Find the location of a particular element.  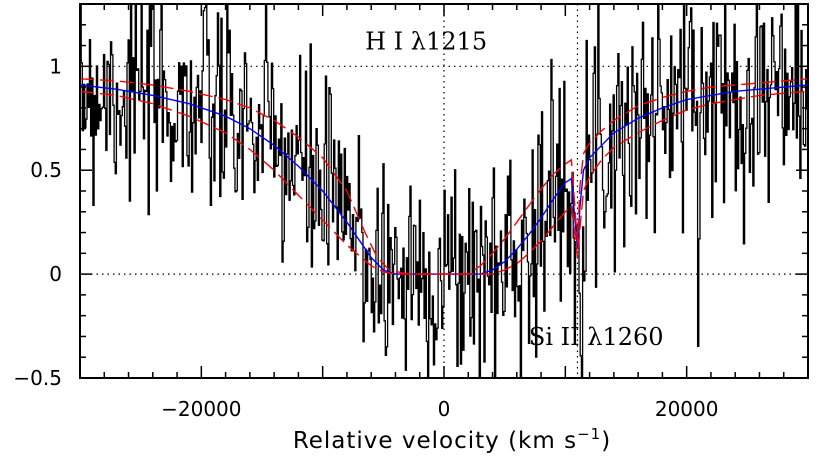

x-tick-label: −20000 is located at coordinates (201, 409).